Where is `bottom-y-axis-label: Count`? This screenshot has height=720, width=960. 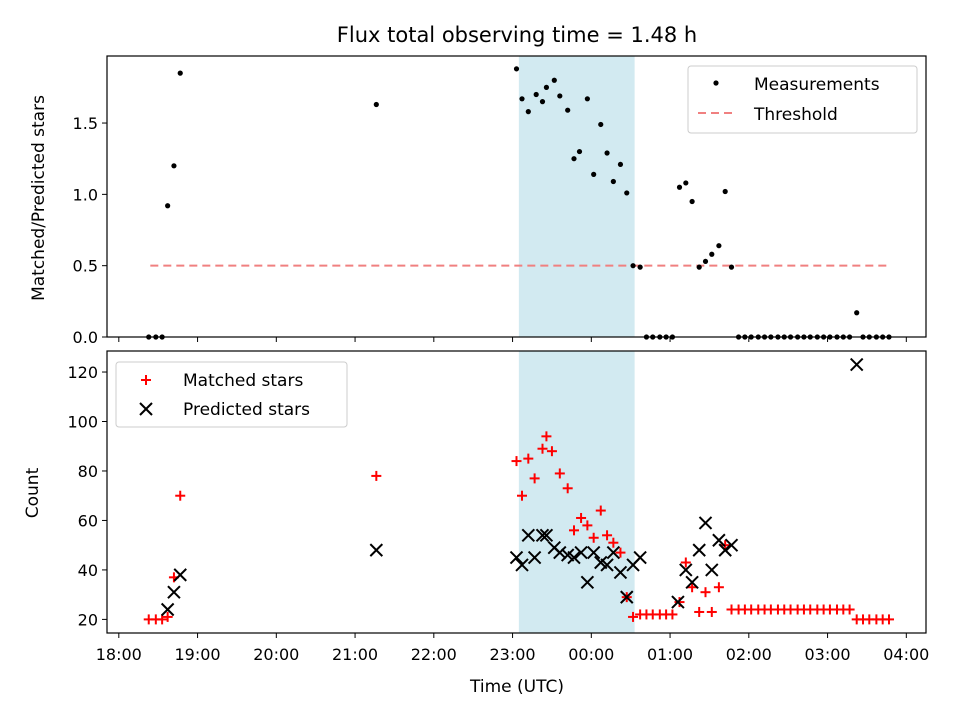
bottom-y-axis-label: Count is located at coordinates (33, 492).